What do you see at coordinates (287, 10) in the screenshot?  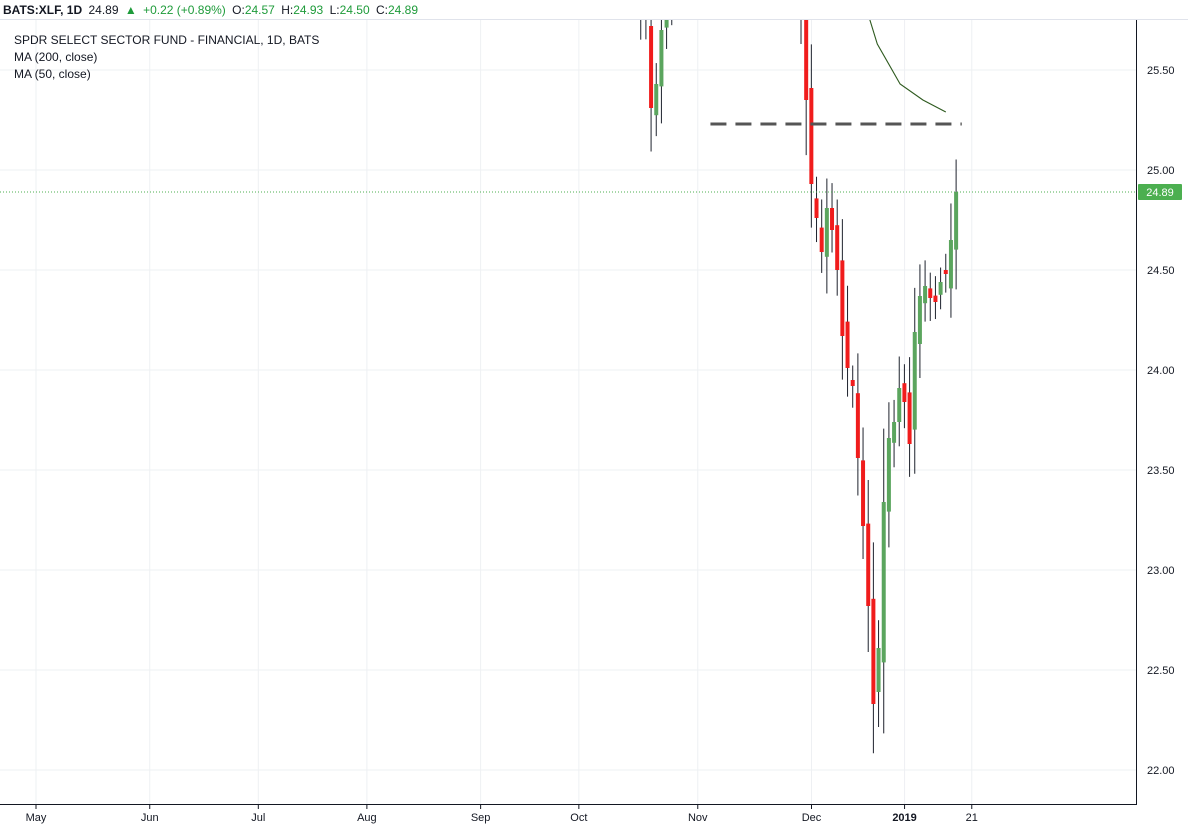 I see `high-label: H:` at bounding box center [287, 10].